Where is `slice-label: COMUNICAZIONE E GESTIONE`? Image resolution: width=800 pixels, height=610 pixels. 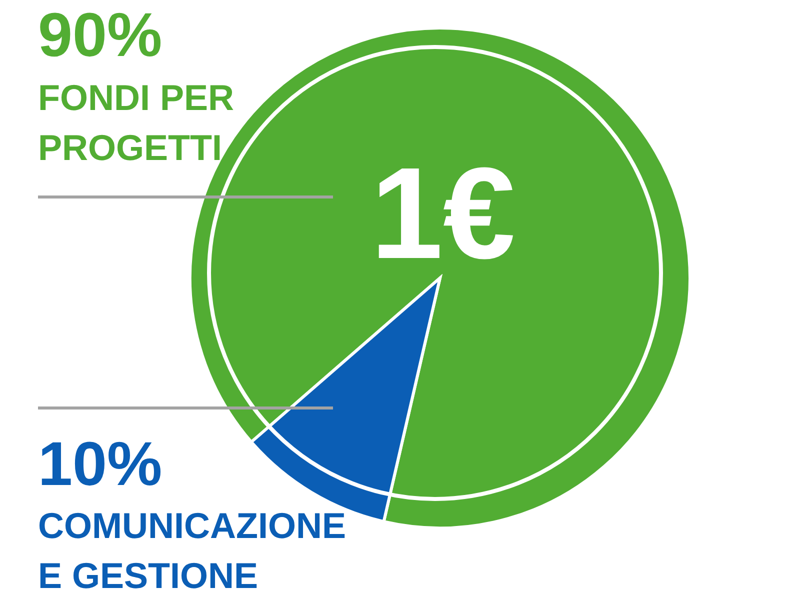 slice-label: COMUNICAZIONE E GESTIONE is located at coordinates (192, 551).